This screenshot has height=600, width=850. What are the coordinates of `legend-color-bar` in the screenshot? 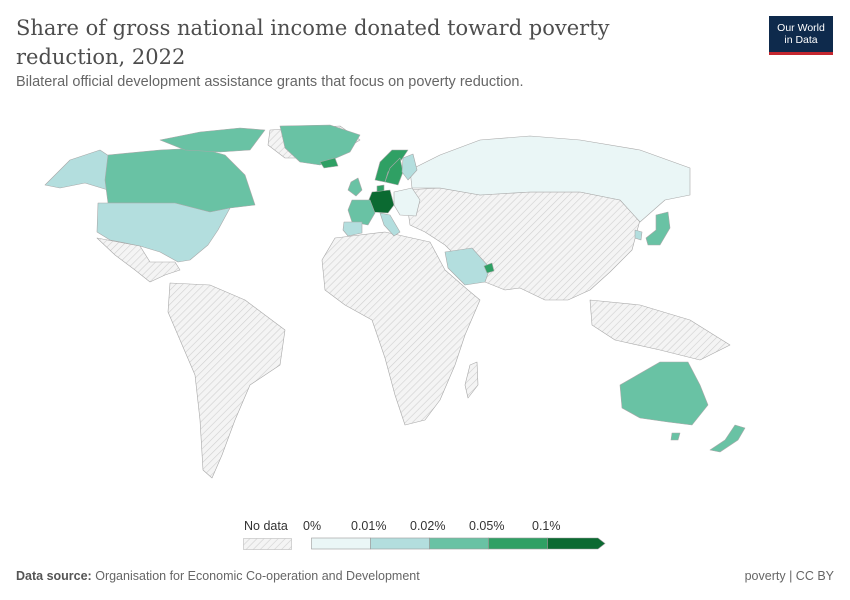 It's located at (458, 543).